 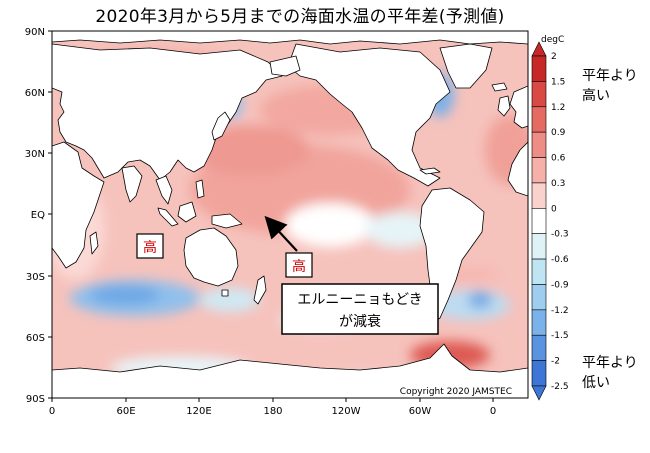 What do you see at coordinates (260, 290) in the screenshot?
I see `new-zealand` at bounding box center [260, 290].